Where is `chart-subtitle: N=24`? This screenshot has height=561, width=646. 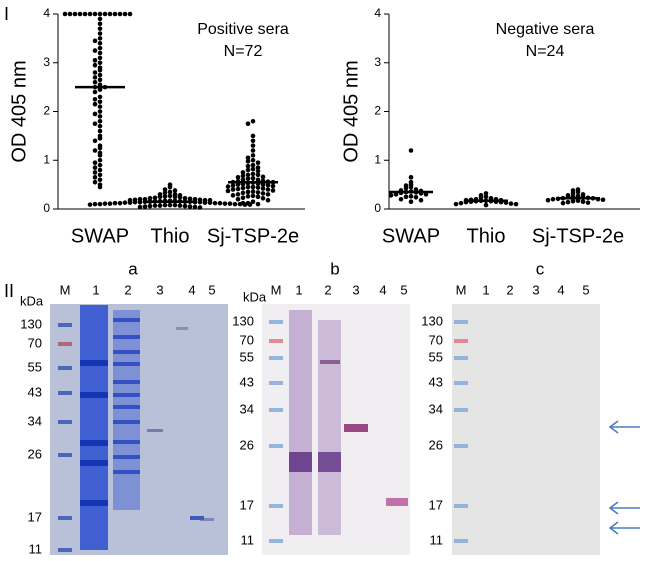 chart-subtitle: N=24 is located at coordinates (545, 51).